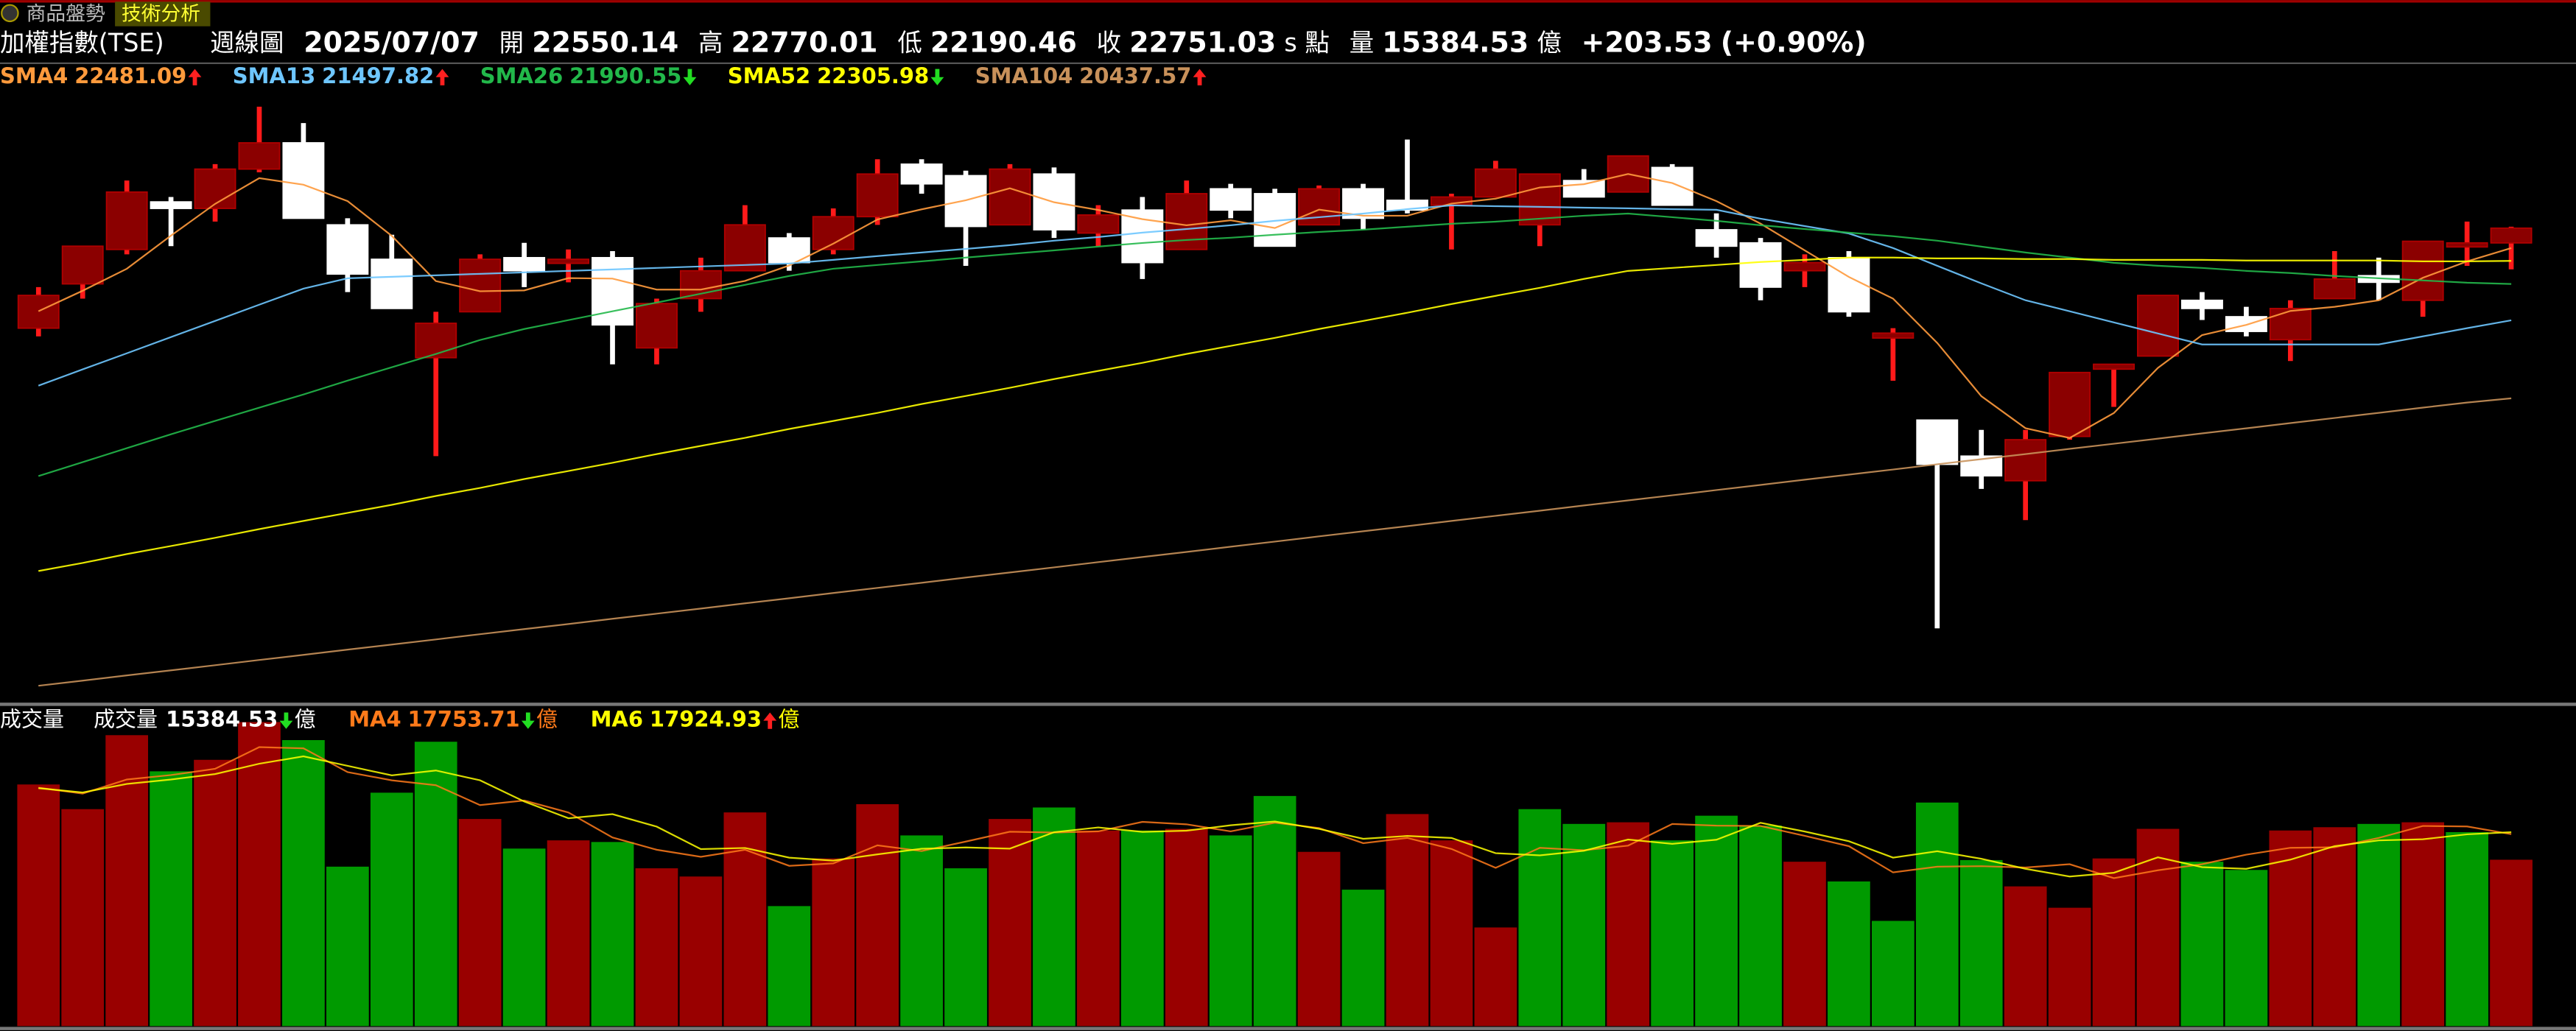 The width and height of the screenshot is (2576, 1031). I want to click on legend-name: SMA4, so click(34, 75).